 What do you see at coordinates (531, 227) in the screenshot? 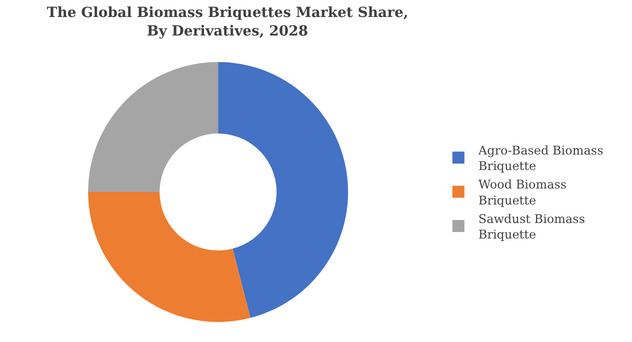
I see `legend-label: Sawdust Biomass Briquette` at bounding box center [531, 227].